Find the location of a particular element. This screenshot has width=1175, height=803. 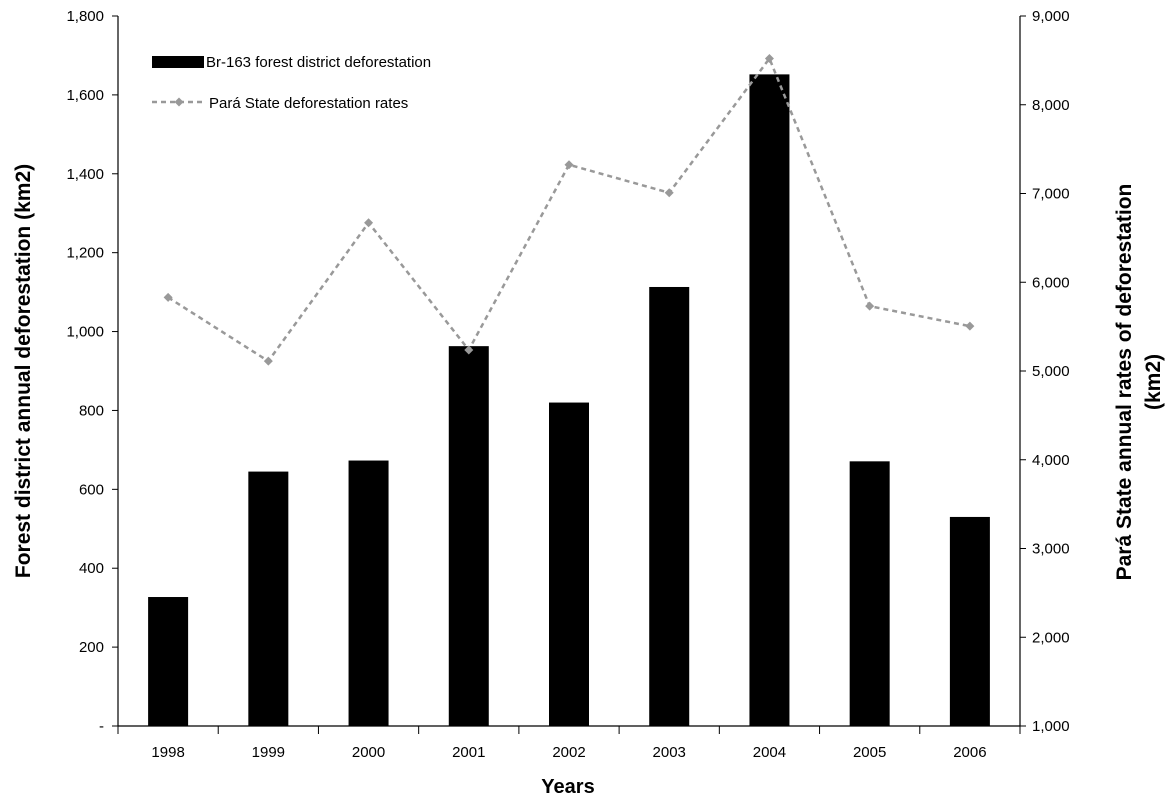

x-axis-title: Years is located at coordinates (567, 787).